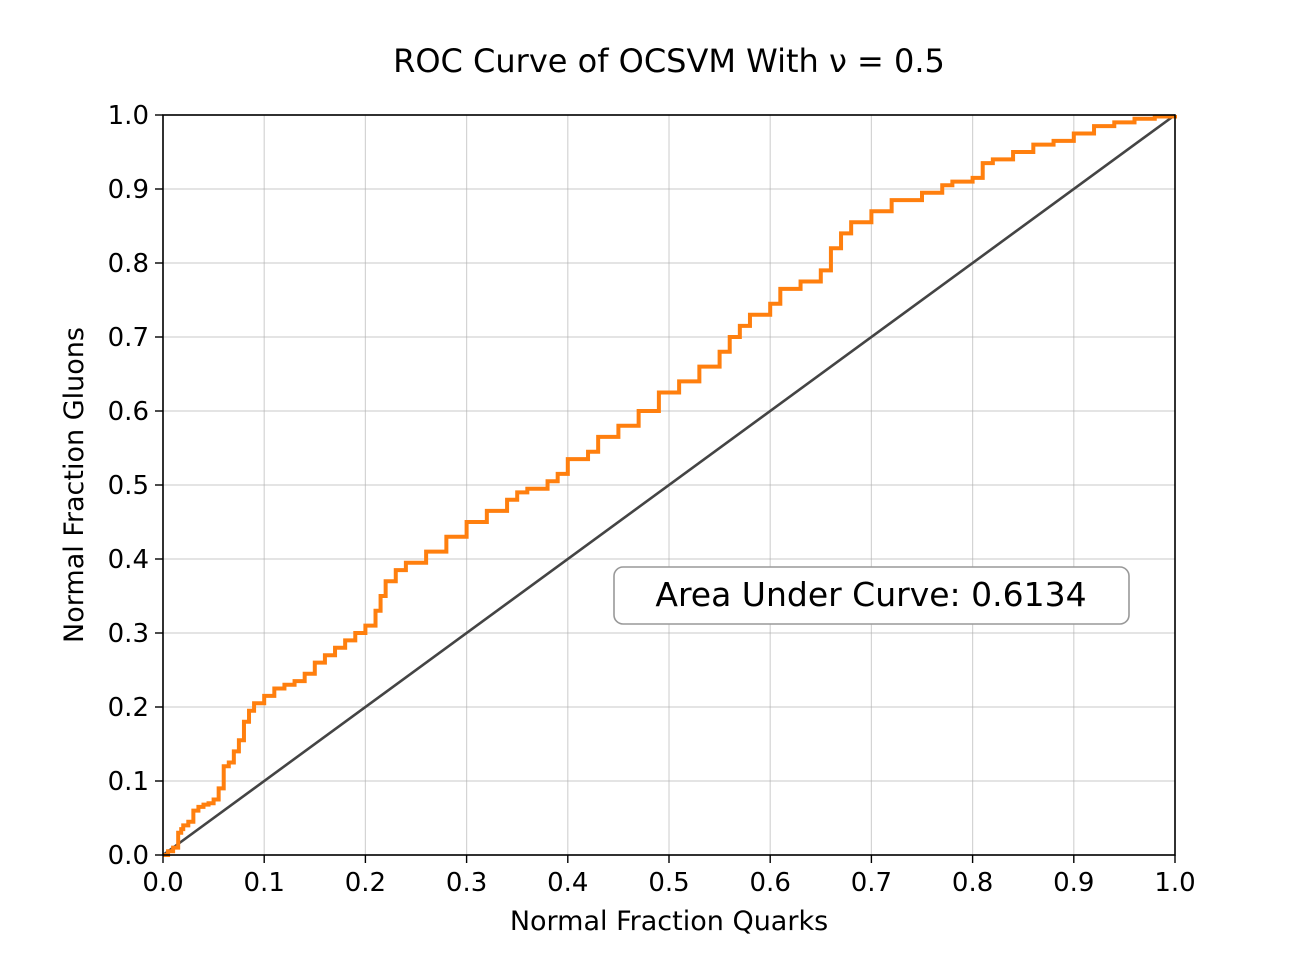 This screenshot has height=960, width=1305. What do you see at coordinates (264, 883) in the screenshot?
I see `x-tick-label: 0.1` at bounding box center [264, 883].